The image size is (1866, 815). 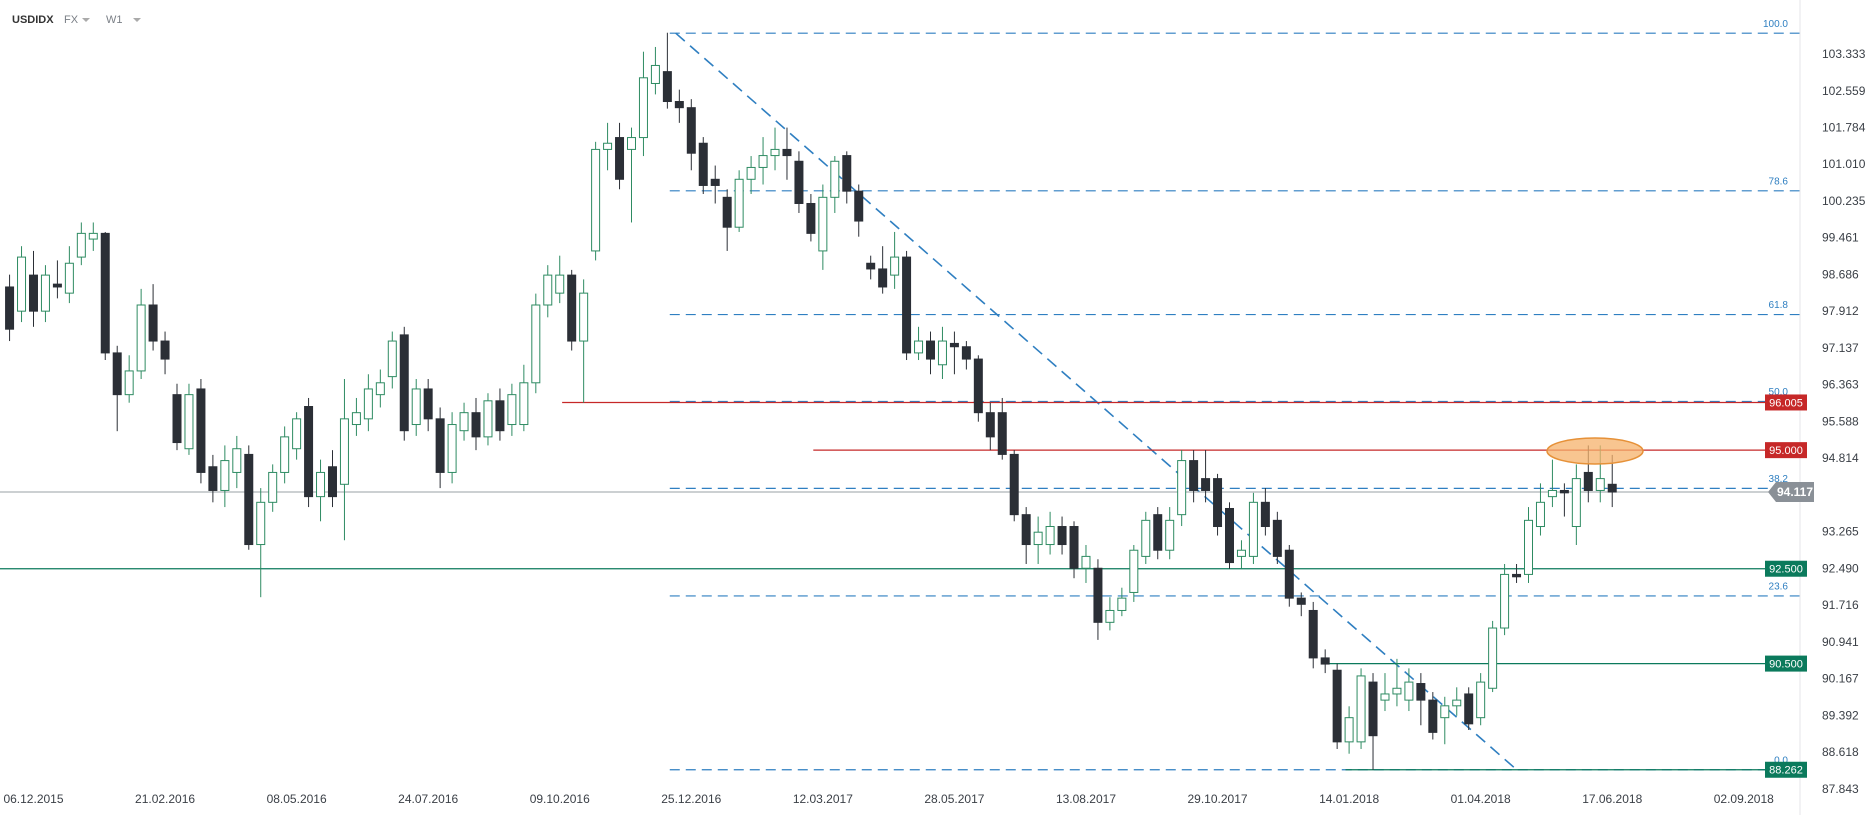 I want to click on level-label: 90.500, so click(x=1786, y=665).